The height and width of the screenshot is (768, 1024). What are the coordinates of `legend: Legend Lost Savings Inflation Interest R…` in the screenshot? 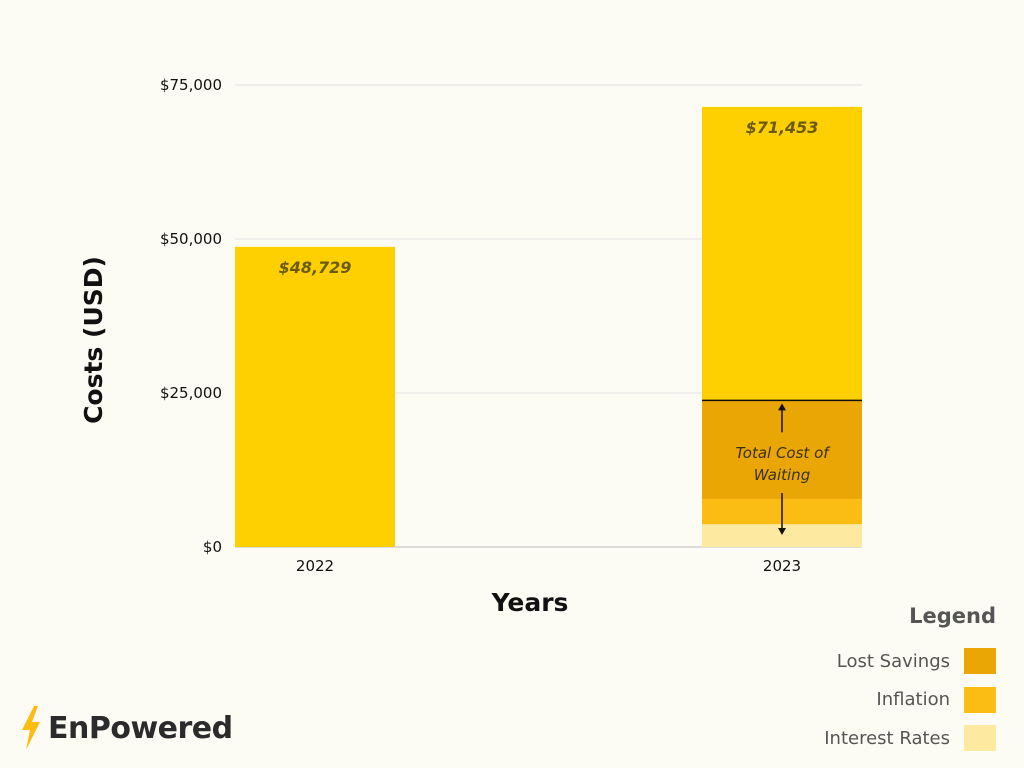 It's located at (866, 684).